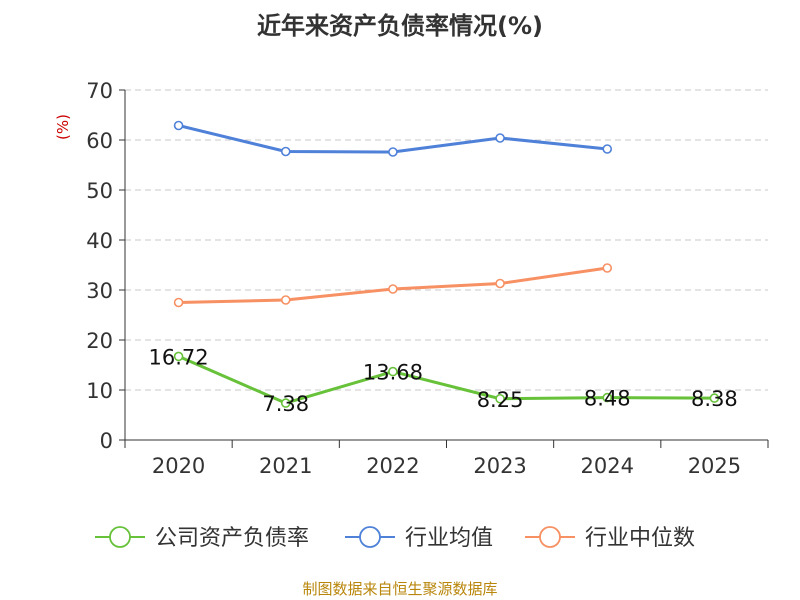 The height and width of the screenshot is (600, 800). Describe the element at coordinates (63, 127) in the screenshot. I see `y-axis-label: (%)` at that location.